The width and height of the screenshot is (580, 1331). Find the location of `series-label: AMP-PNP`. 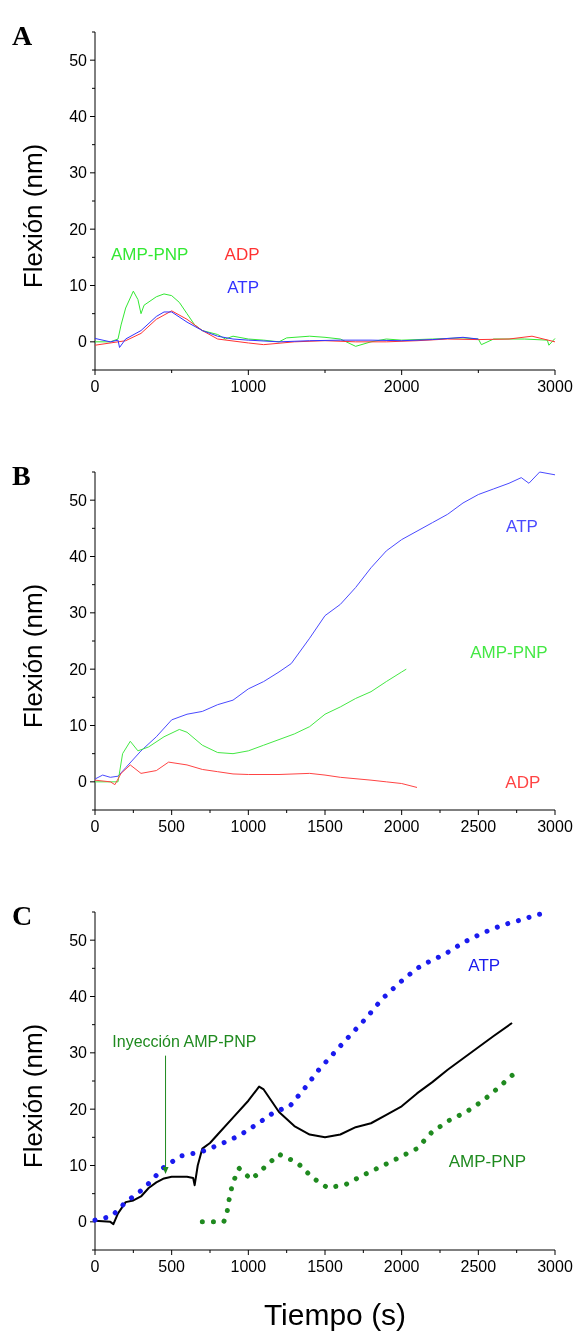

series-label: AMP-PNP is located at coordinates (487, 1162).